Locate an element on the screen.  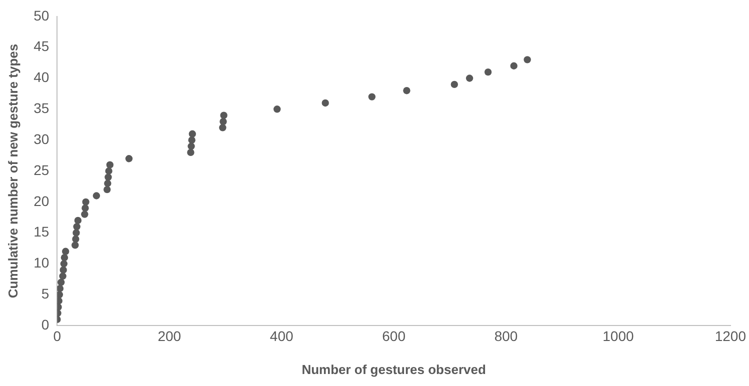
y-tick-label: 5 is located at coordinates (45, 294).